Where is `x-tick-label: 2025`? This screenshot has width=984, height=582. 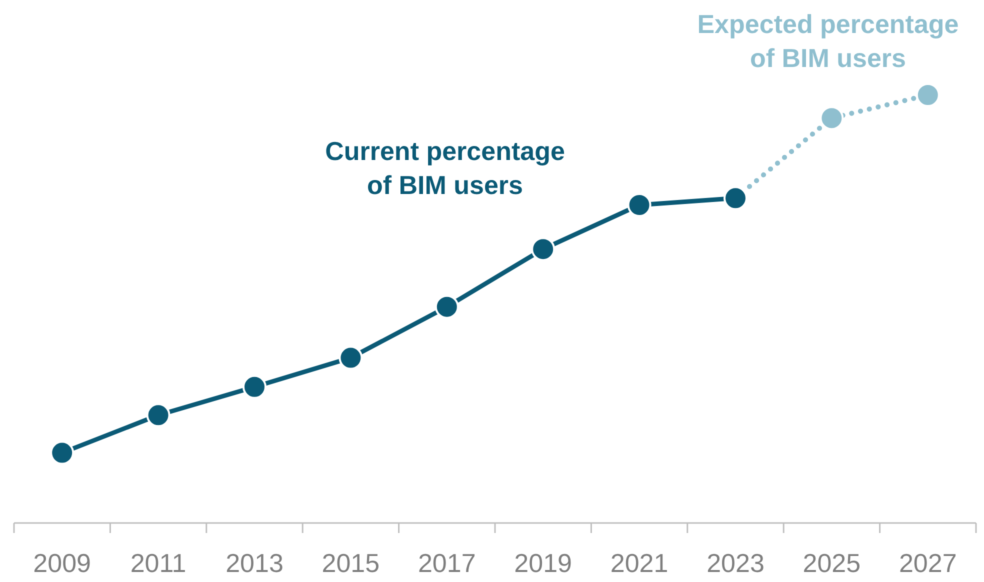
x-tick-label: 2025 is located at coordinates (831, 563).